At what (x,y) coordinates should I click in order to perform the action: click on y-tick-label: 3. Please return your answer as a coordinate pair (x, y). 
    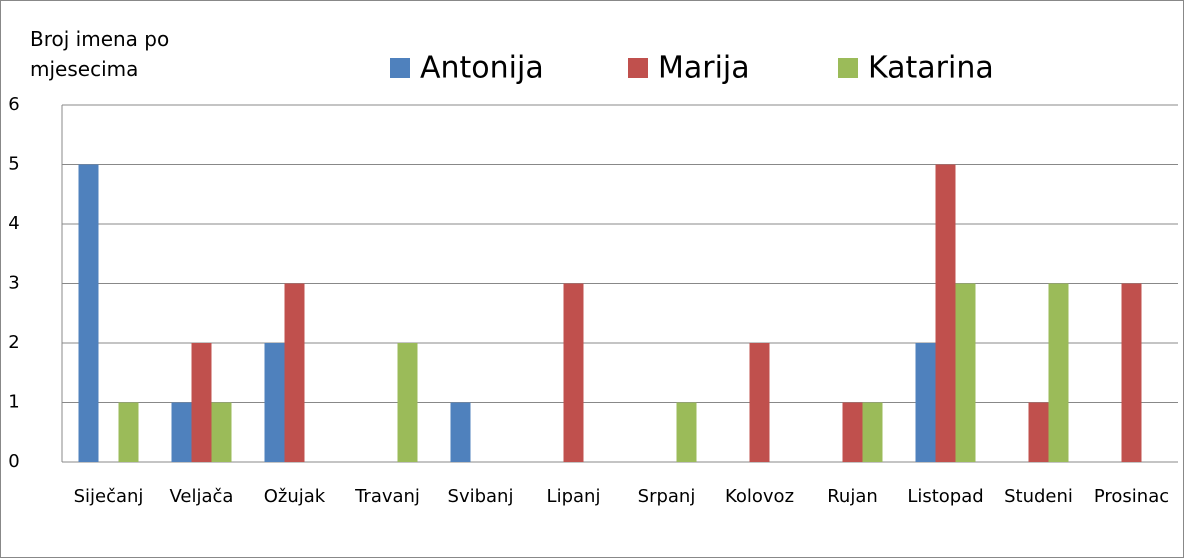
    Looking at the image, I should click on (13, 283).